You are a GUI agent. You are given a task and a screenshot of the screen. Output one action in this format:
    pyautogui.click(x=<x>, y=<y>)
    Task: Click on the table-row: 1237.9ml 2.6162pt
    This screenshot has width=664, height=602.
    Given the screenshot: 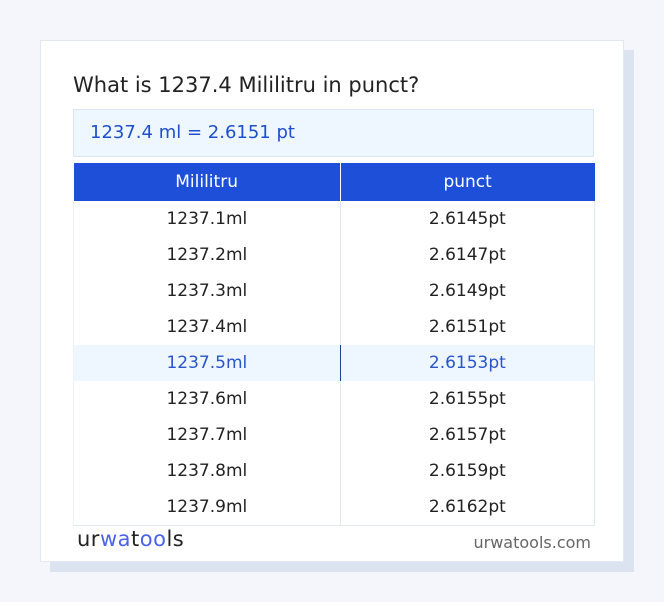 What is the action you would take?
    pyautogui.click(x=334, y=507)
    